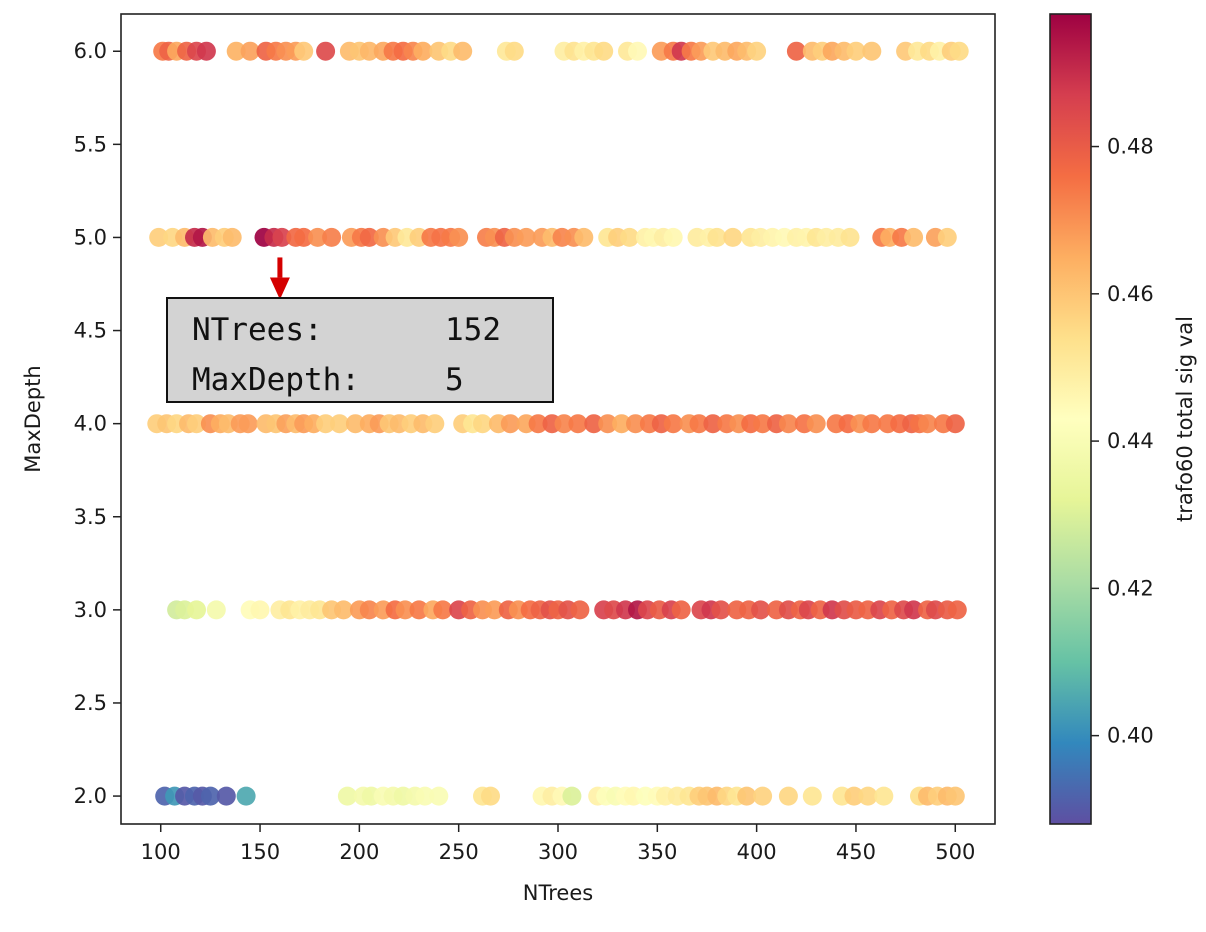  I want to click on y-axis: 2.0 2.5 3.0 3.5 4.0 4.5 5.0 5.5 6.0, so click(97, 423).